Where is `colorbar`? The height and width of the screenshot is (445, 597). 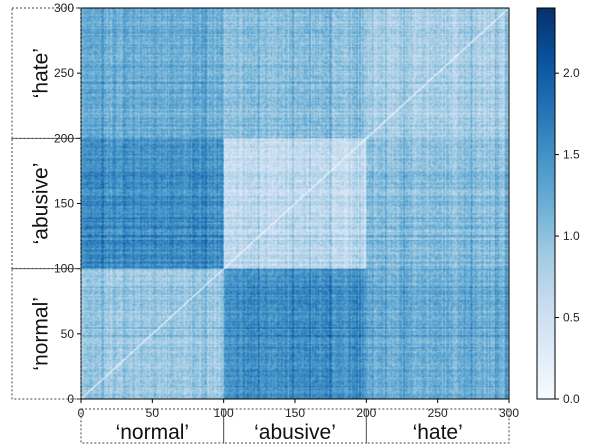
colorbar is located at coordinates (546, 203).